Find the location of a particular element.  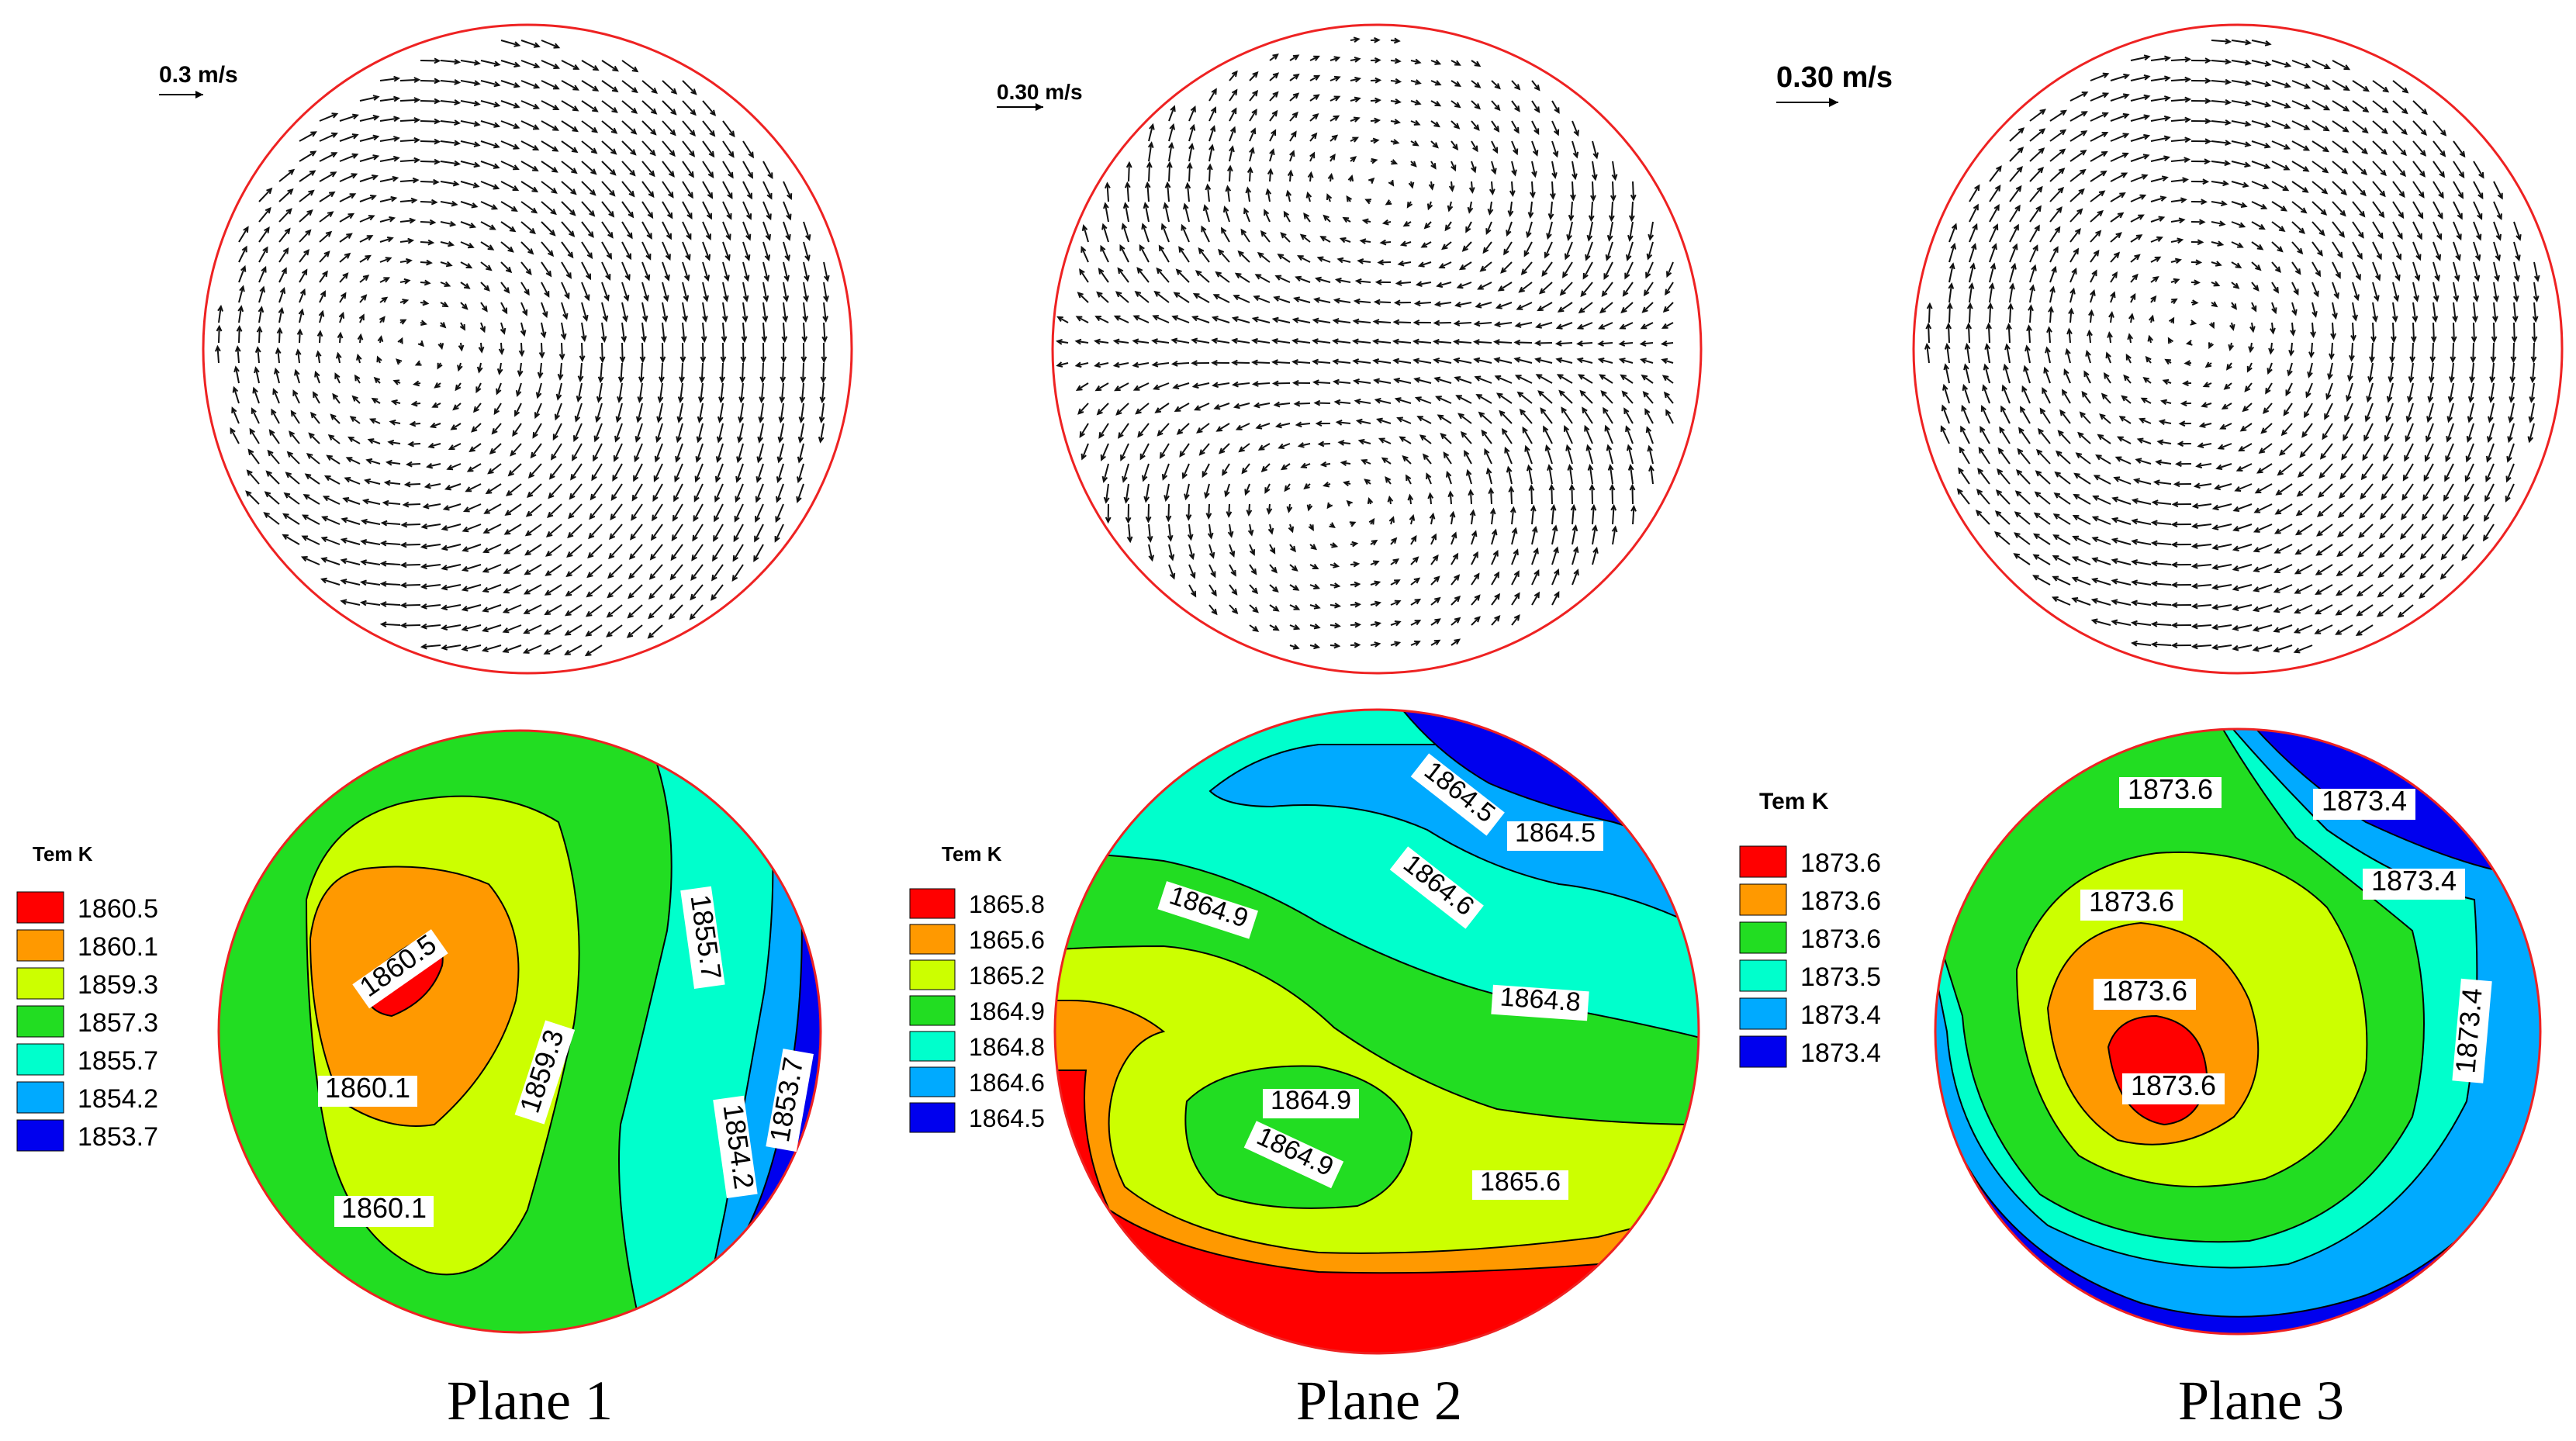

legend-swatch is located at coordinates (932, 903).